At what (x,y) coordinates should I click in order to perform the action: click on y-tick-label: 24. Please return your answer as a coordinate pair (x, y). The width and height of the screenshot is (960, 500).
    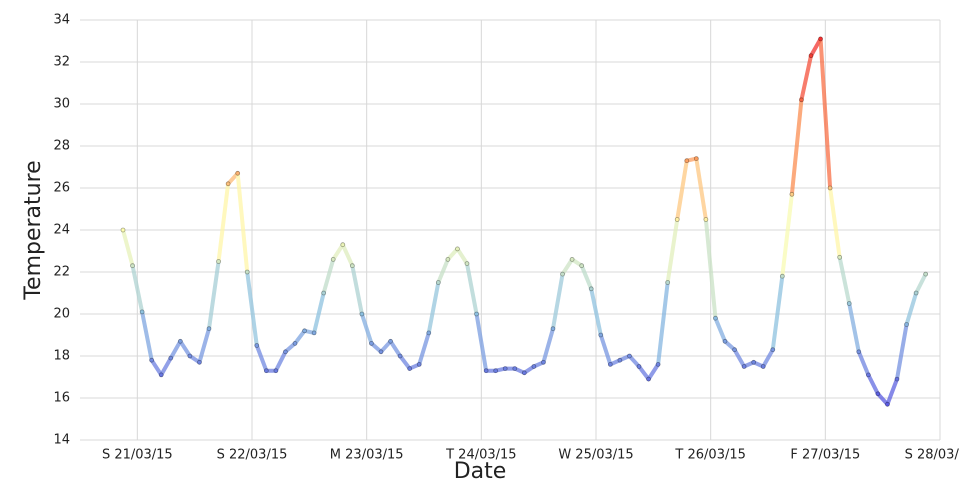
    Looking at the image, I should click on (61, 230).